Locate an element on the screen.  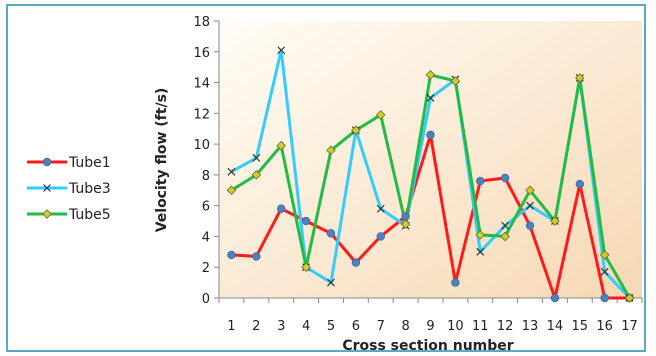
y-tick-label: 8 is located at coordinates (206, 176).